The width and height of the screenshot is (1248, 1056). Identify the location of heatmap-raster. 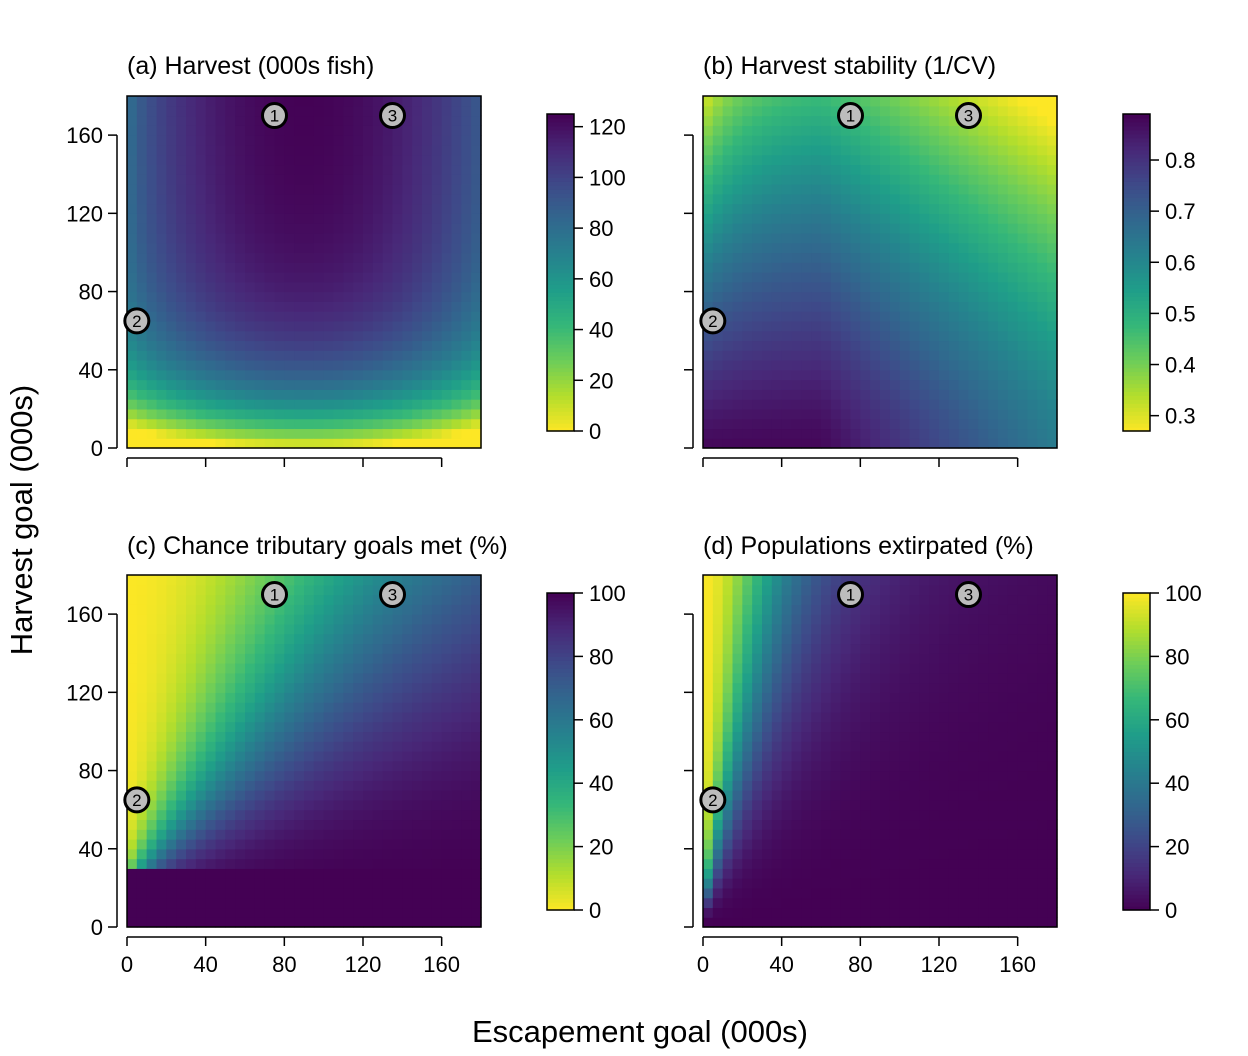
(880, 751).